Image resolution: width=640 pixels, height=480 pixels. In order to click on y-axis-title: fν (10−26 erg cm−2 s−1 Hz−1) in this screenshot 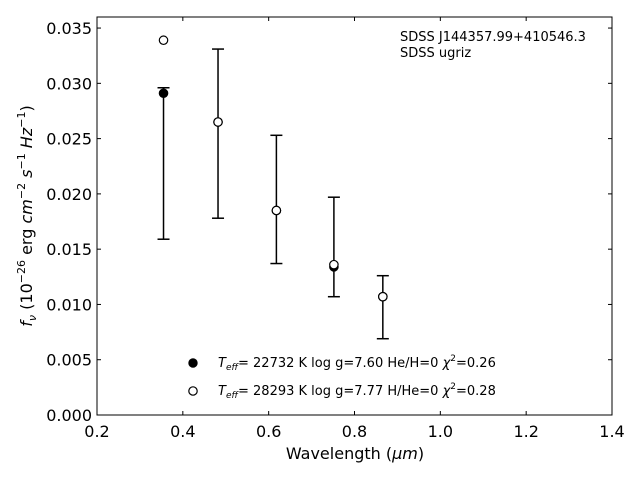, I will do `click(27, 215)`.